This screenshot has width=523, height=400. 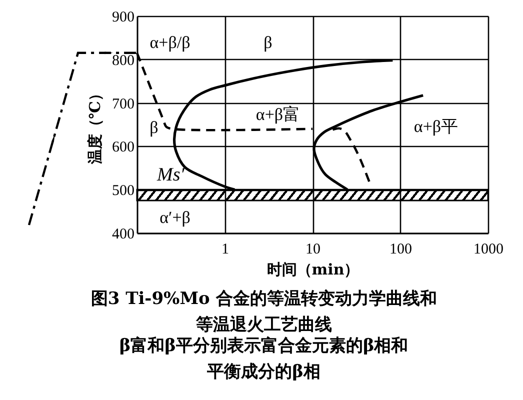 What do you see at coordinates (123, 148) in the screenshot?
I see `y-tick-label: 600` at bounding box center [123, 148].